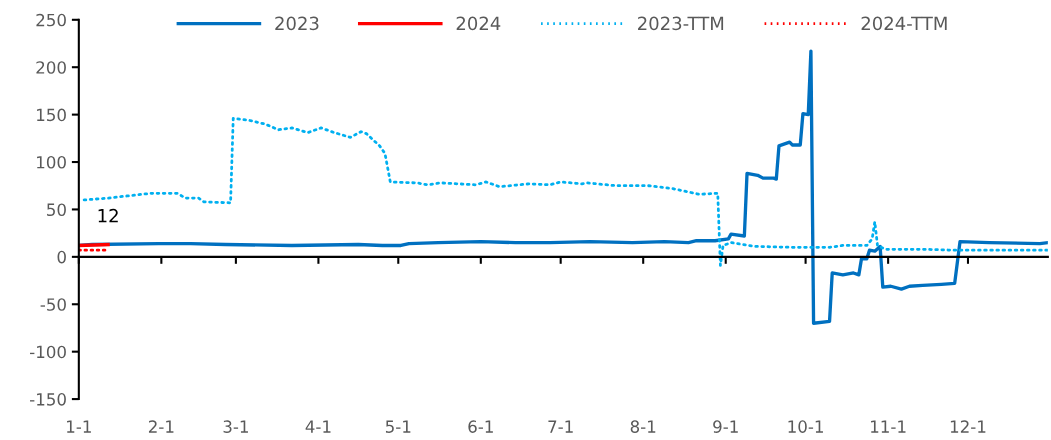  What do you see at coordinates (48, 399) in the screenshot?
I see `y-tick-label: -150` at bounding box center [48, 399].